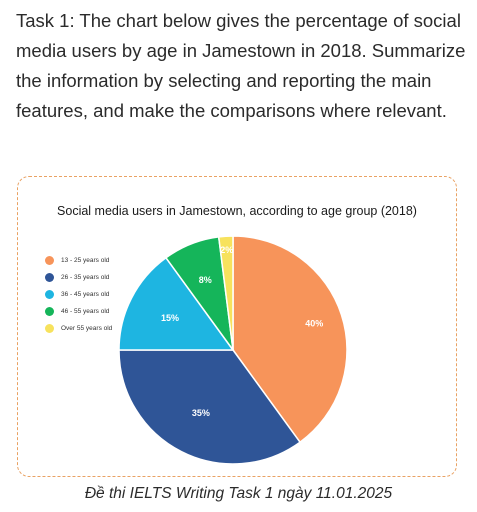 The width and height of the screenshot is (477, 512). Describe the element at coordinates (87, 328) in the screenshot. I see `legend-label: Over 55 years old` at that location.